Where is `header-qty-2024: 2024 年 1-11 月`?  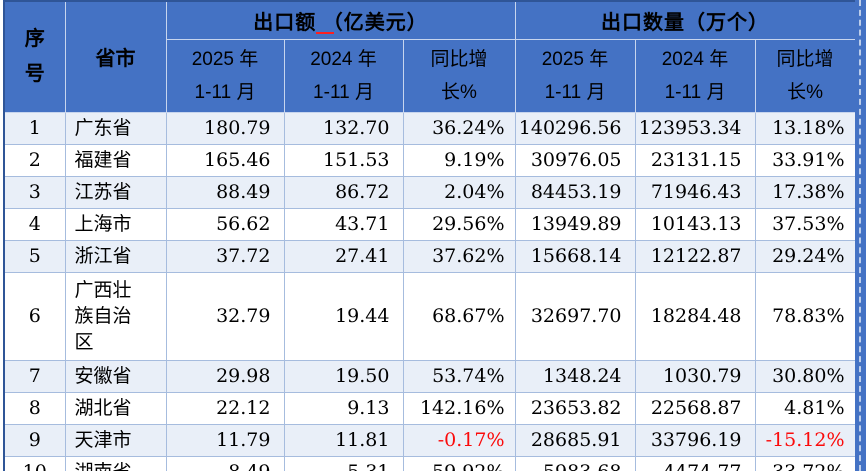
header-qty-2024: 2024 年 1-11 月 is located at coordinates (695, 75).